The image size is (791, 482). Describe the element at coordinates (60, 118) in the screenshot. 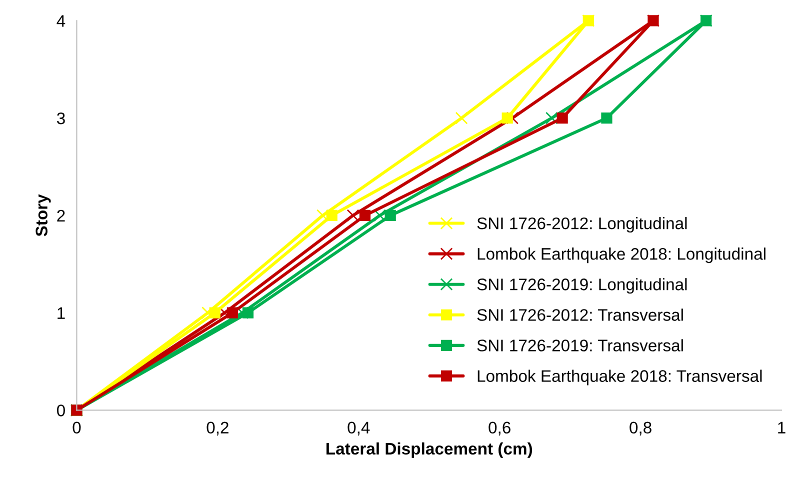

I see `y-tick-label: 3` at that location.